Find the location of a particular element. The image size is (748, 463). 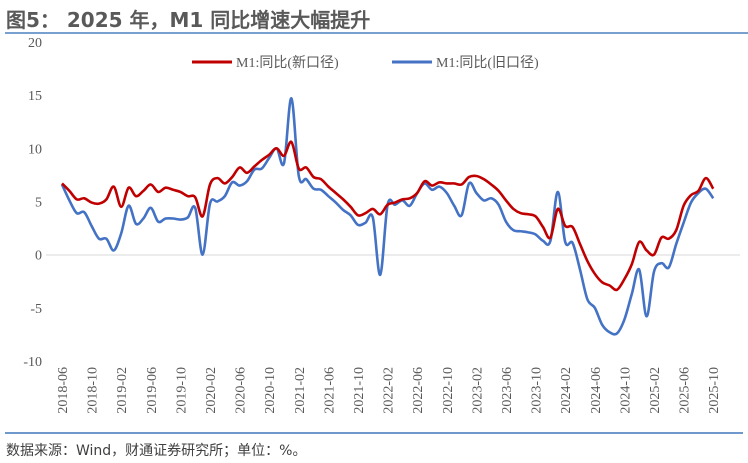

x-tick-label: 2025-02 is located at coordinates (655, 390).